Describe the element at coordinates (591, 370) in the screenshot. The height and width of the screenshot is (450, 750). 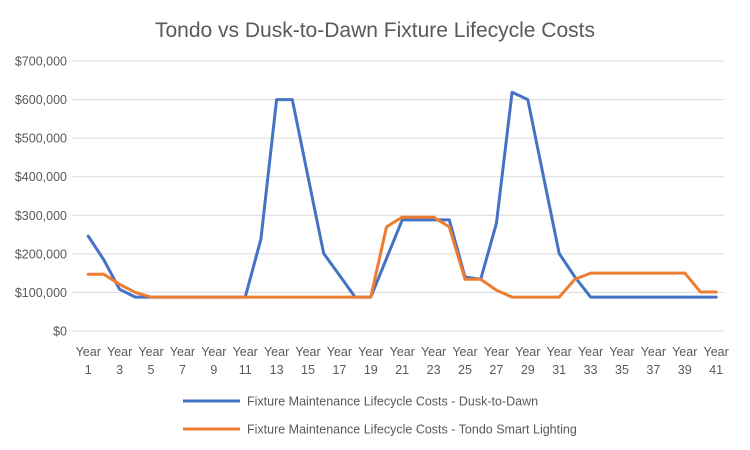
I see `x-tick-label-number: 33` at that location.